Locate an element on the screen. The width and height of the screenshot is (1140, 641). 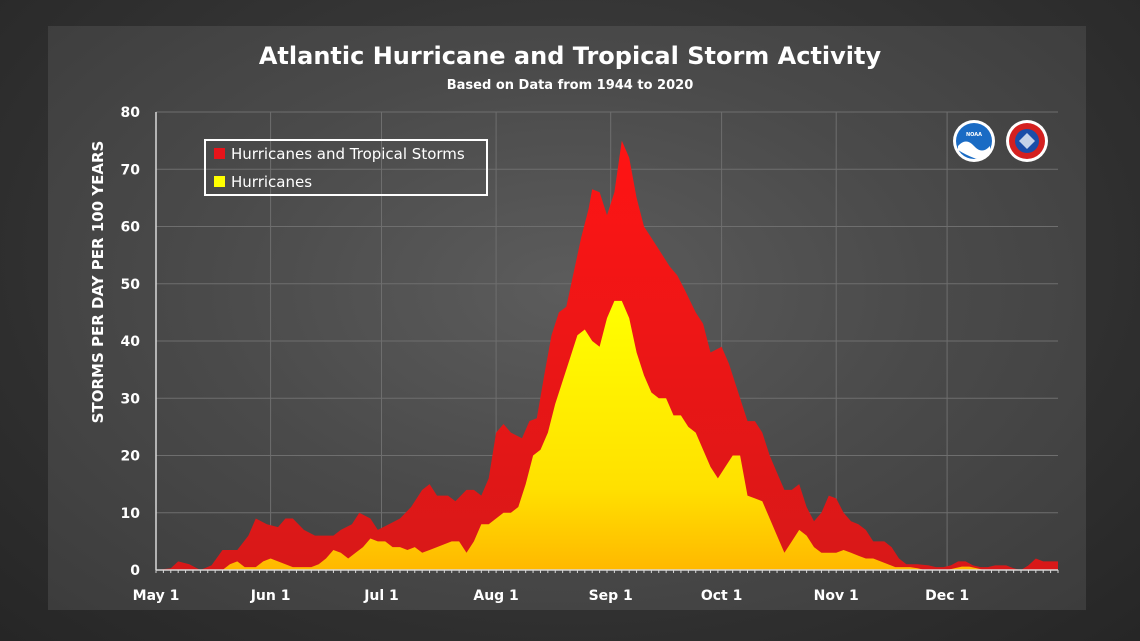
y-tick-labels: 0 10 20 30 40 50 60 70 80 is located at coordinates (131, 342).